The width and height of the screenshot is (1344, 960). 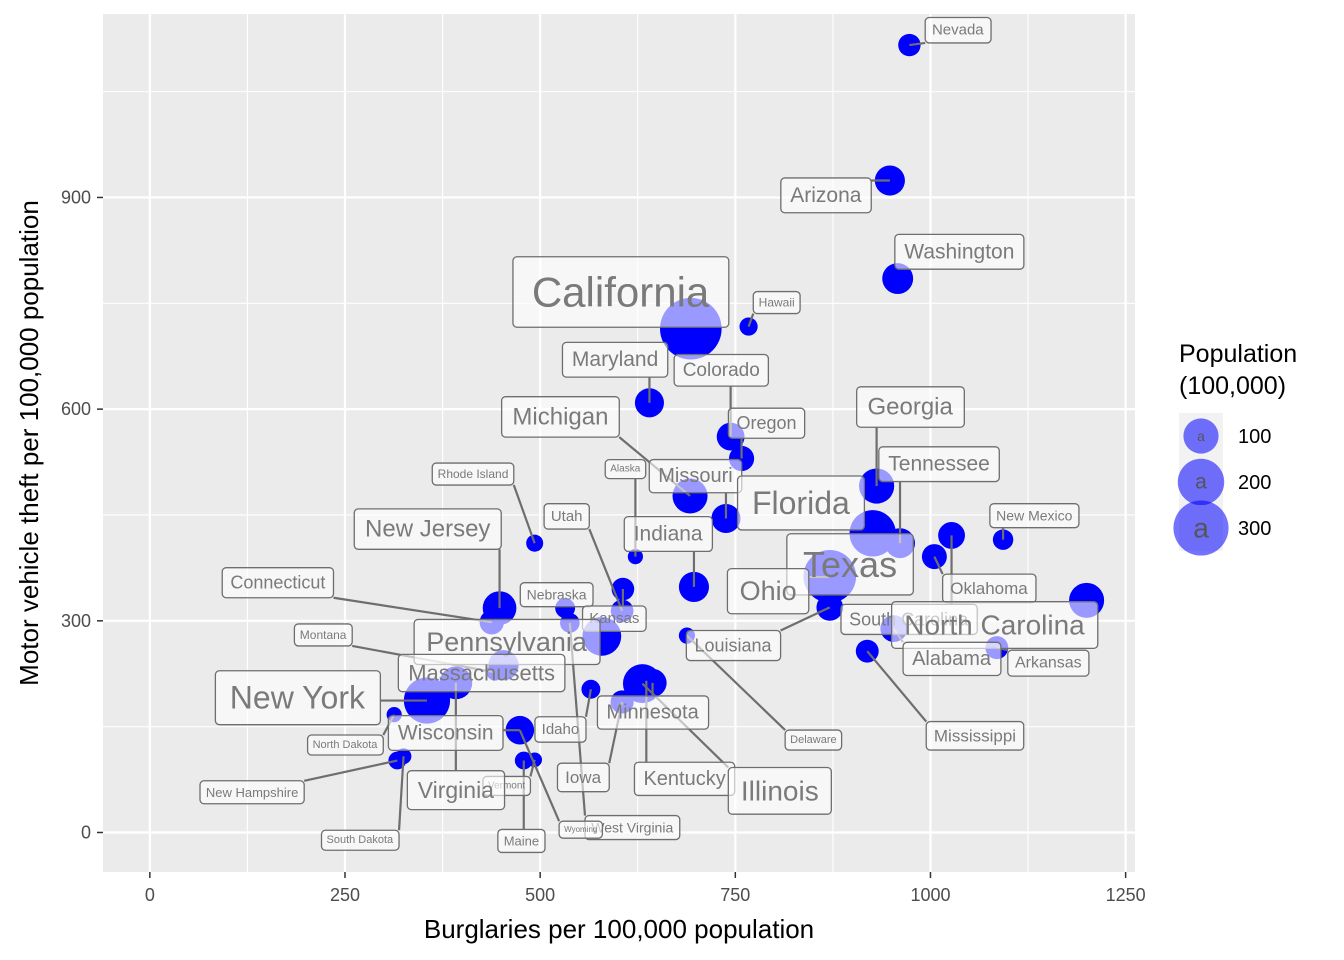 I want to click on label-text: Connecticut, so click(x=277, y=583).